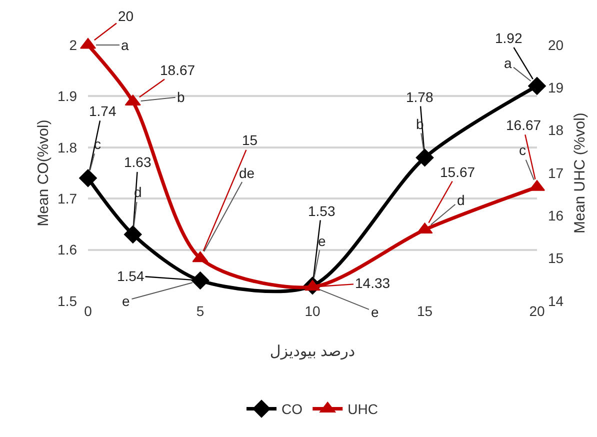  I want to click on y2-tick-label: 17, so click(556, 172).